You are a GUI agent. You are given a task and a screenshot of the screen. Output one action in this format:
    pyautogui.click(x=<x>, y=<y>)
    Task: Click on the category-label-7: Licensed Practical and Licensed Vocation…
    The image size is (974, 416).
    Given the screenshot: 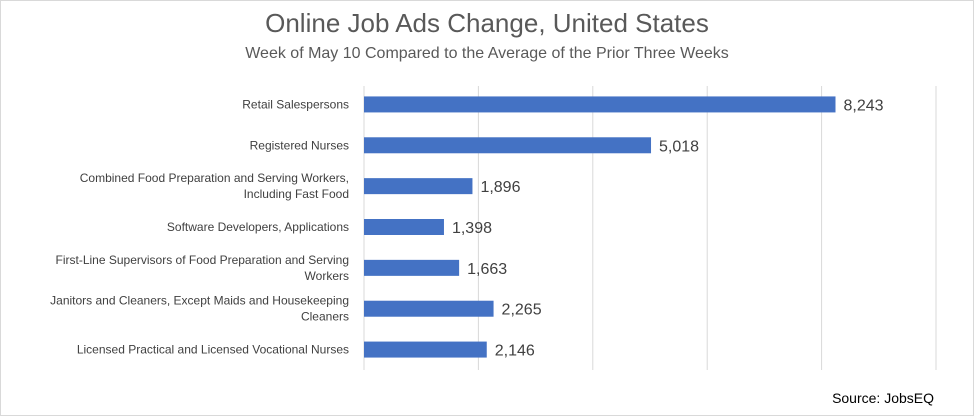 What is the action you would take?
    pyautogui.click(x=213, y=350)
    